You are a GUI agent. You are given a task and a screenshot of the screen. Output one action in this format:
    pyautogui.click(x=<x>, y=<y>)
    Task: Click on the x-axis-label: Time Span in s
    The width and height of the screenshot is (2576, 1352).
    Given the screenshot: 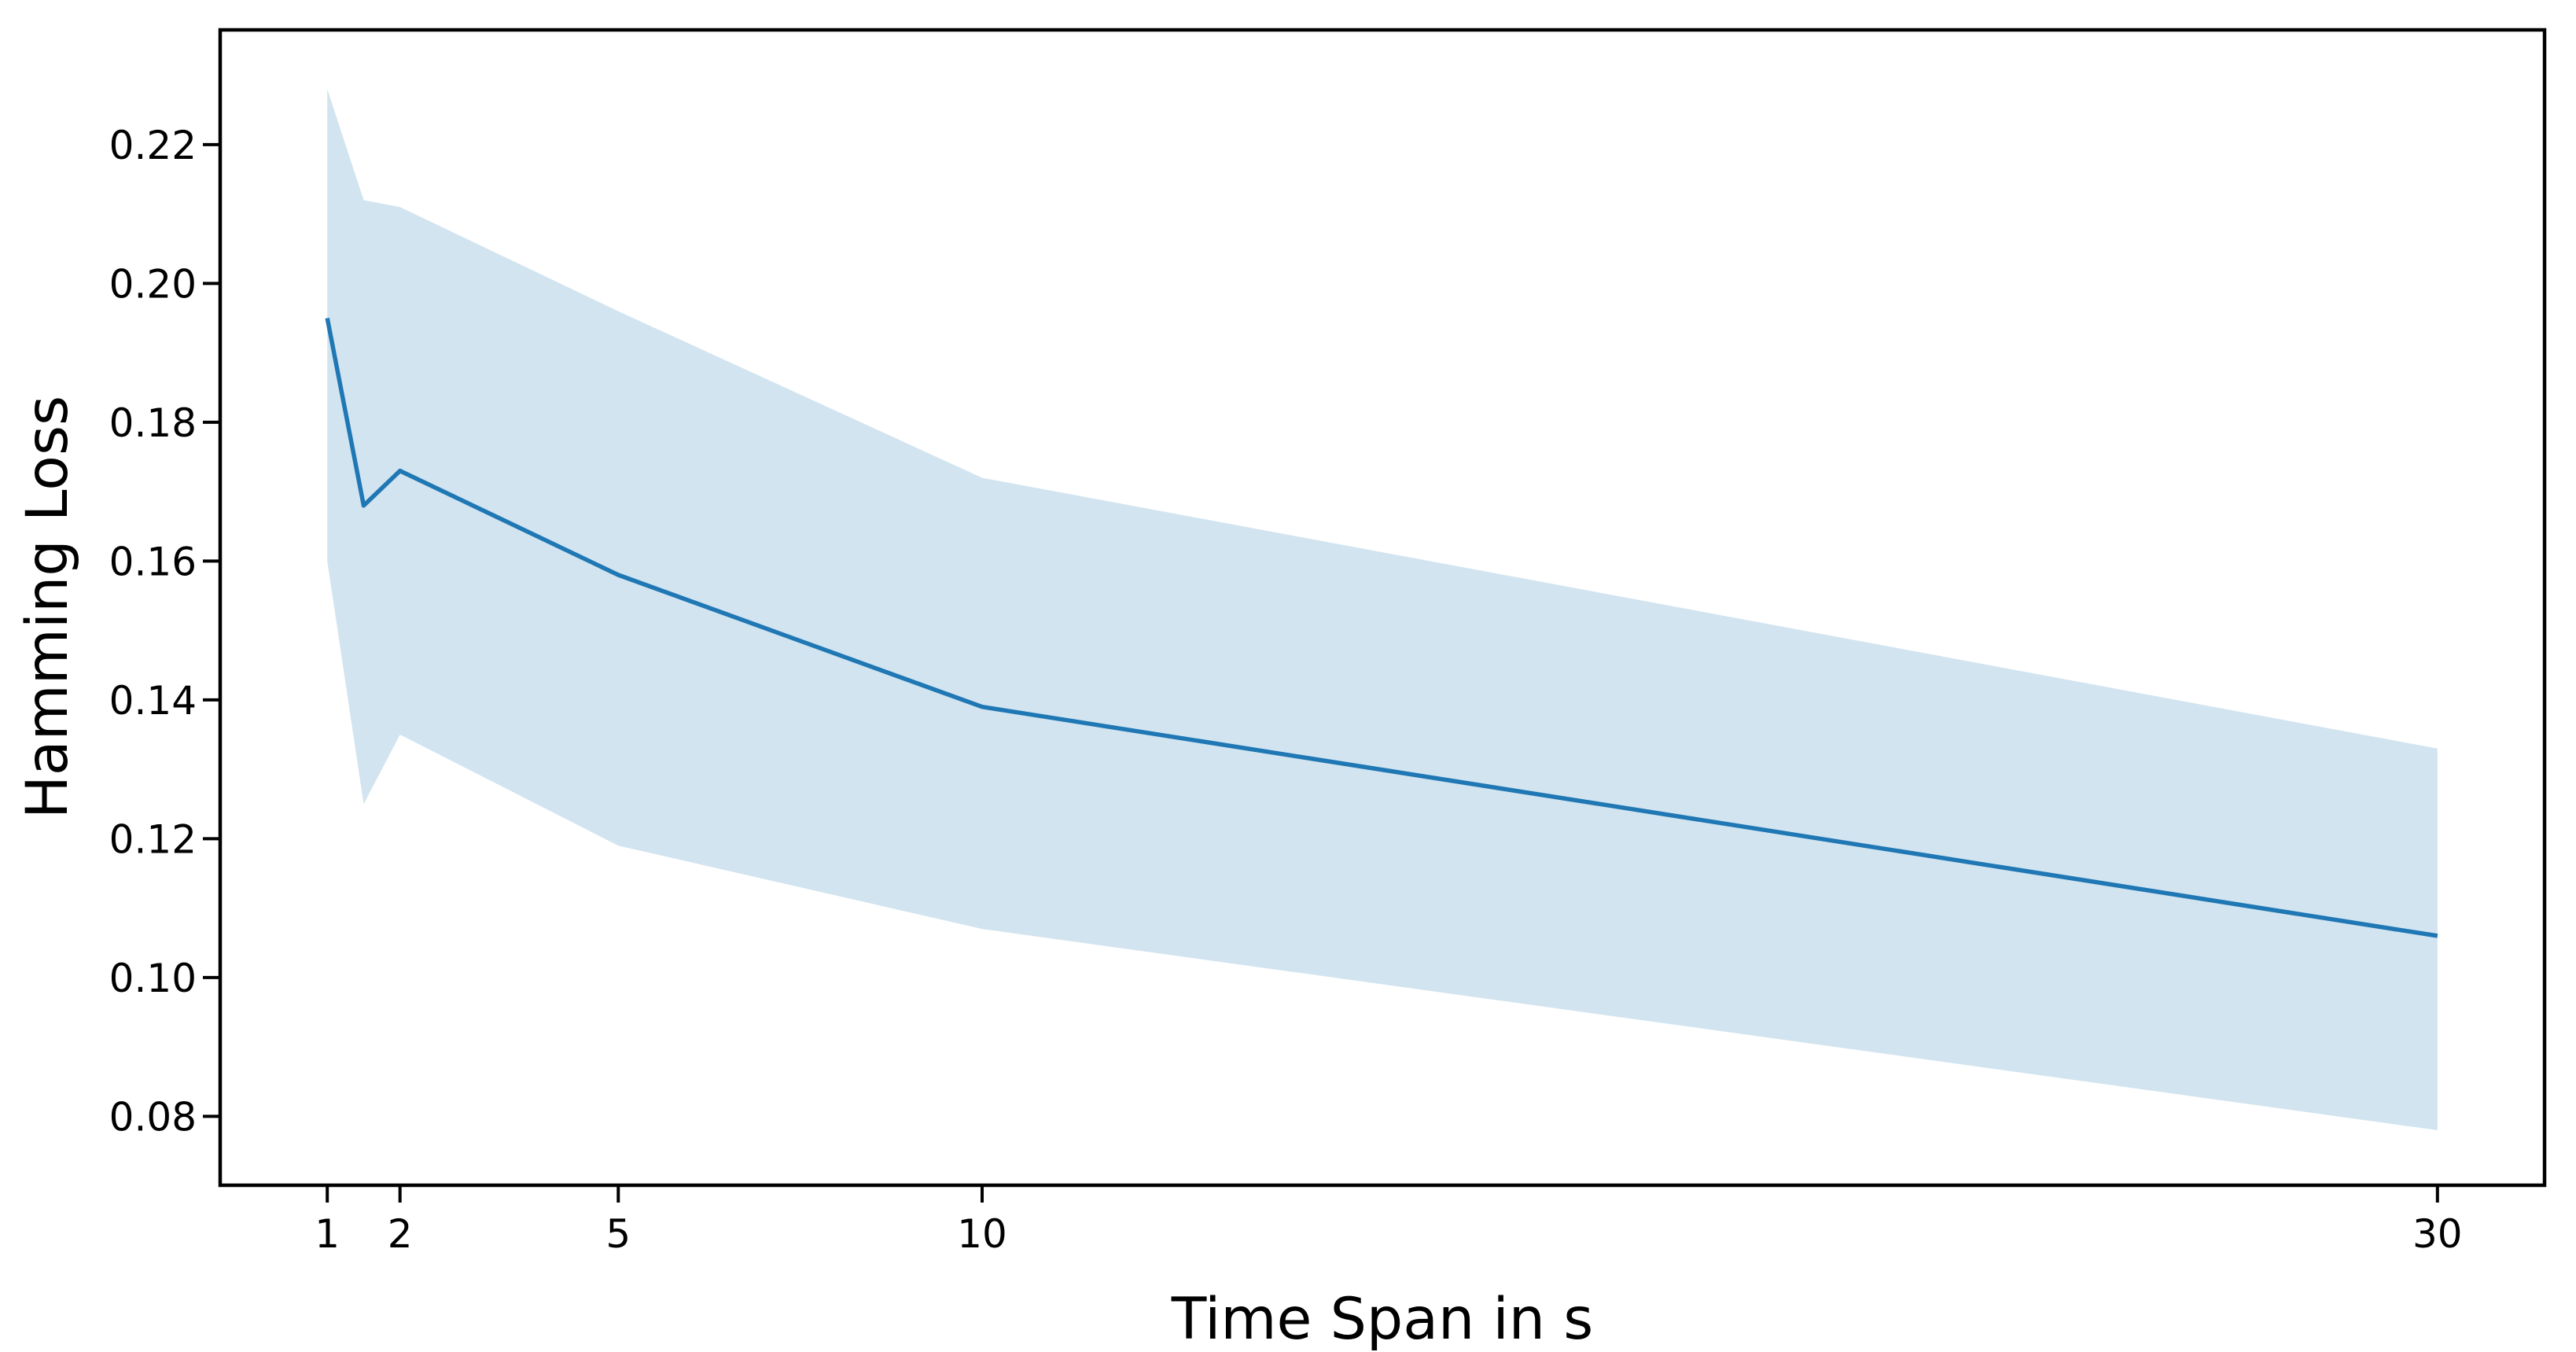 What is the action you would take?
    pyautogui.click(x=1382, y=1319)
    